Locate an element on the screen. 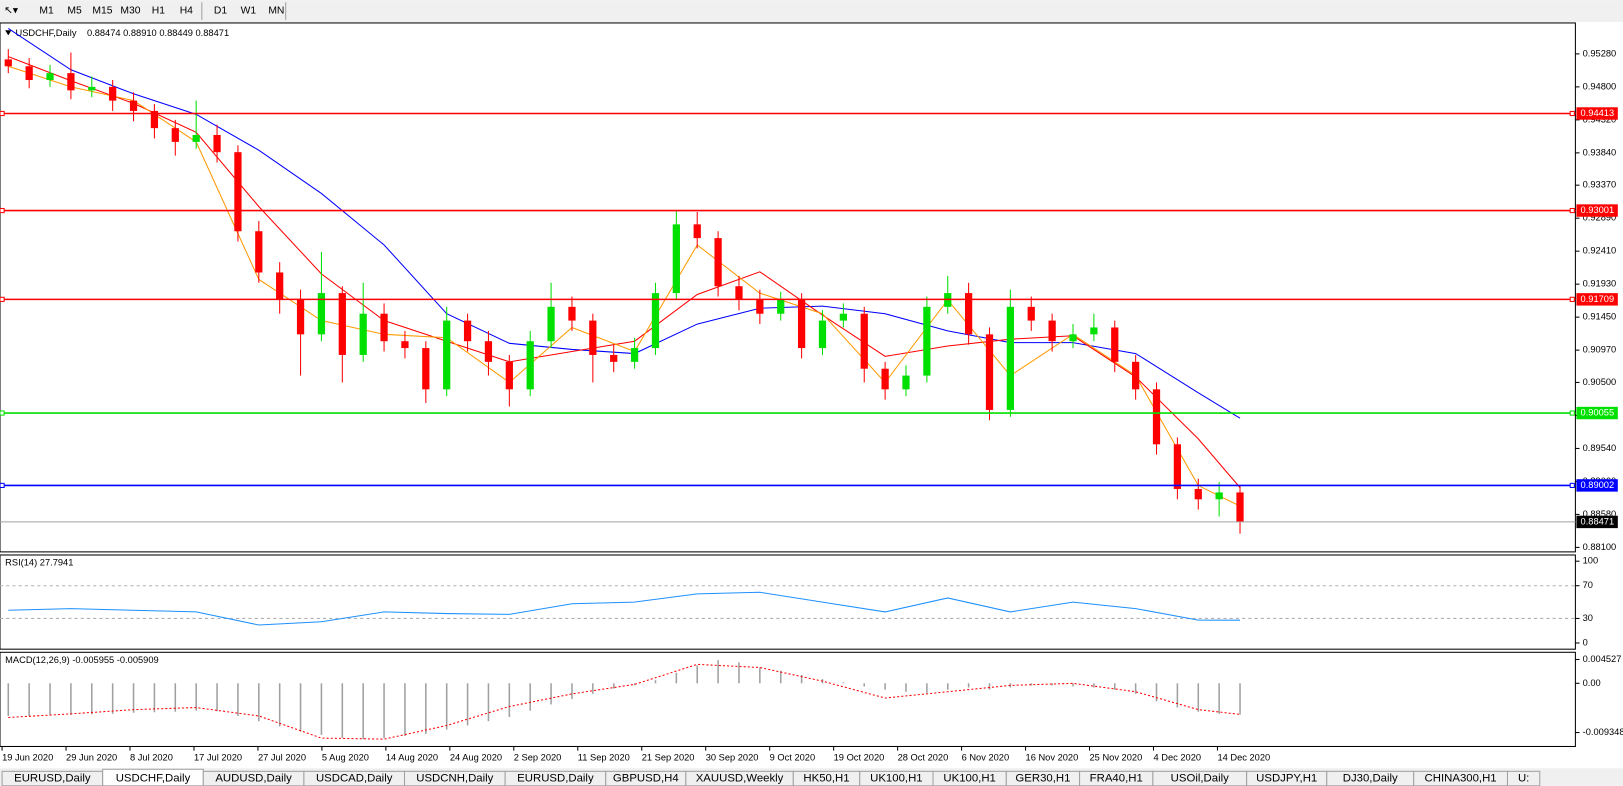  timeframe-button: H4 is located at coordinates (186, 10).